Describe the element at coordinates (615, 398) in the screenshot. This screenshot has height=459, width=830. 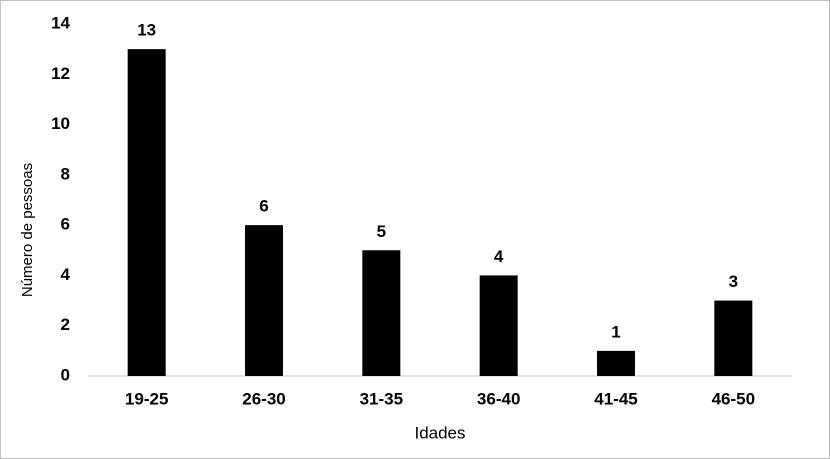
I see `x-tick-label: 41-45` at that location.